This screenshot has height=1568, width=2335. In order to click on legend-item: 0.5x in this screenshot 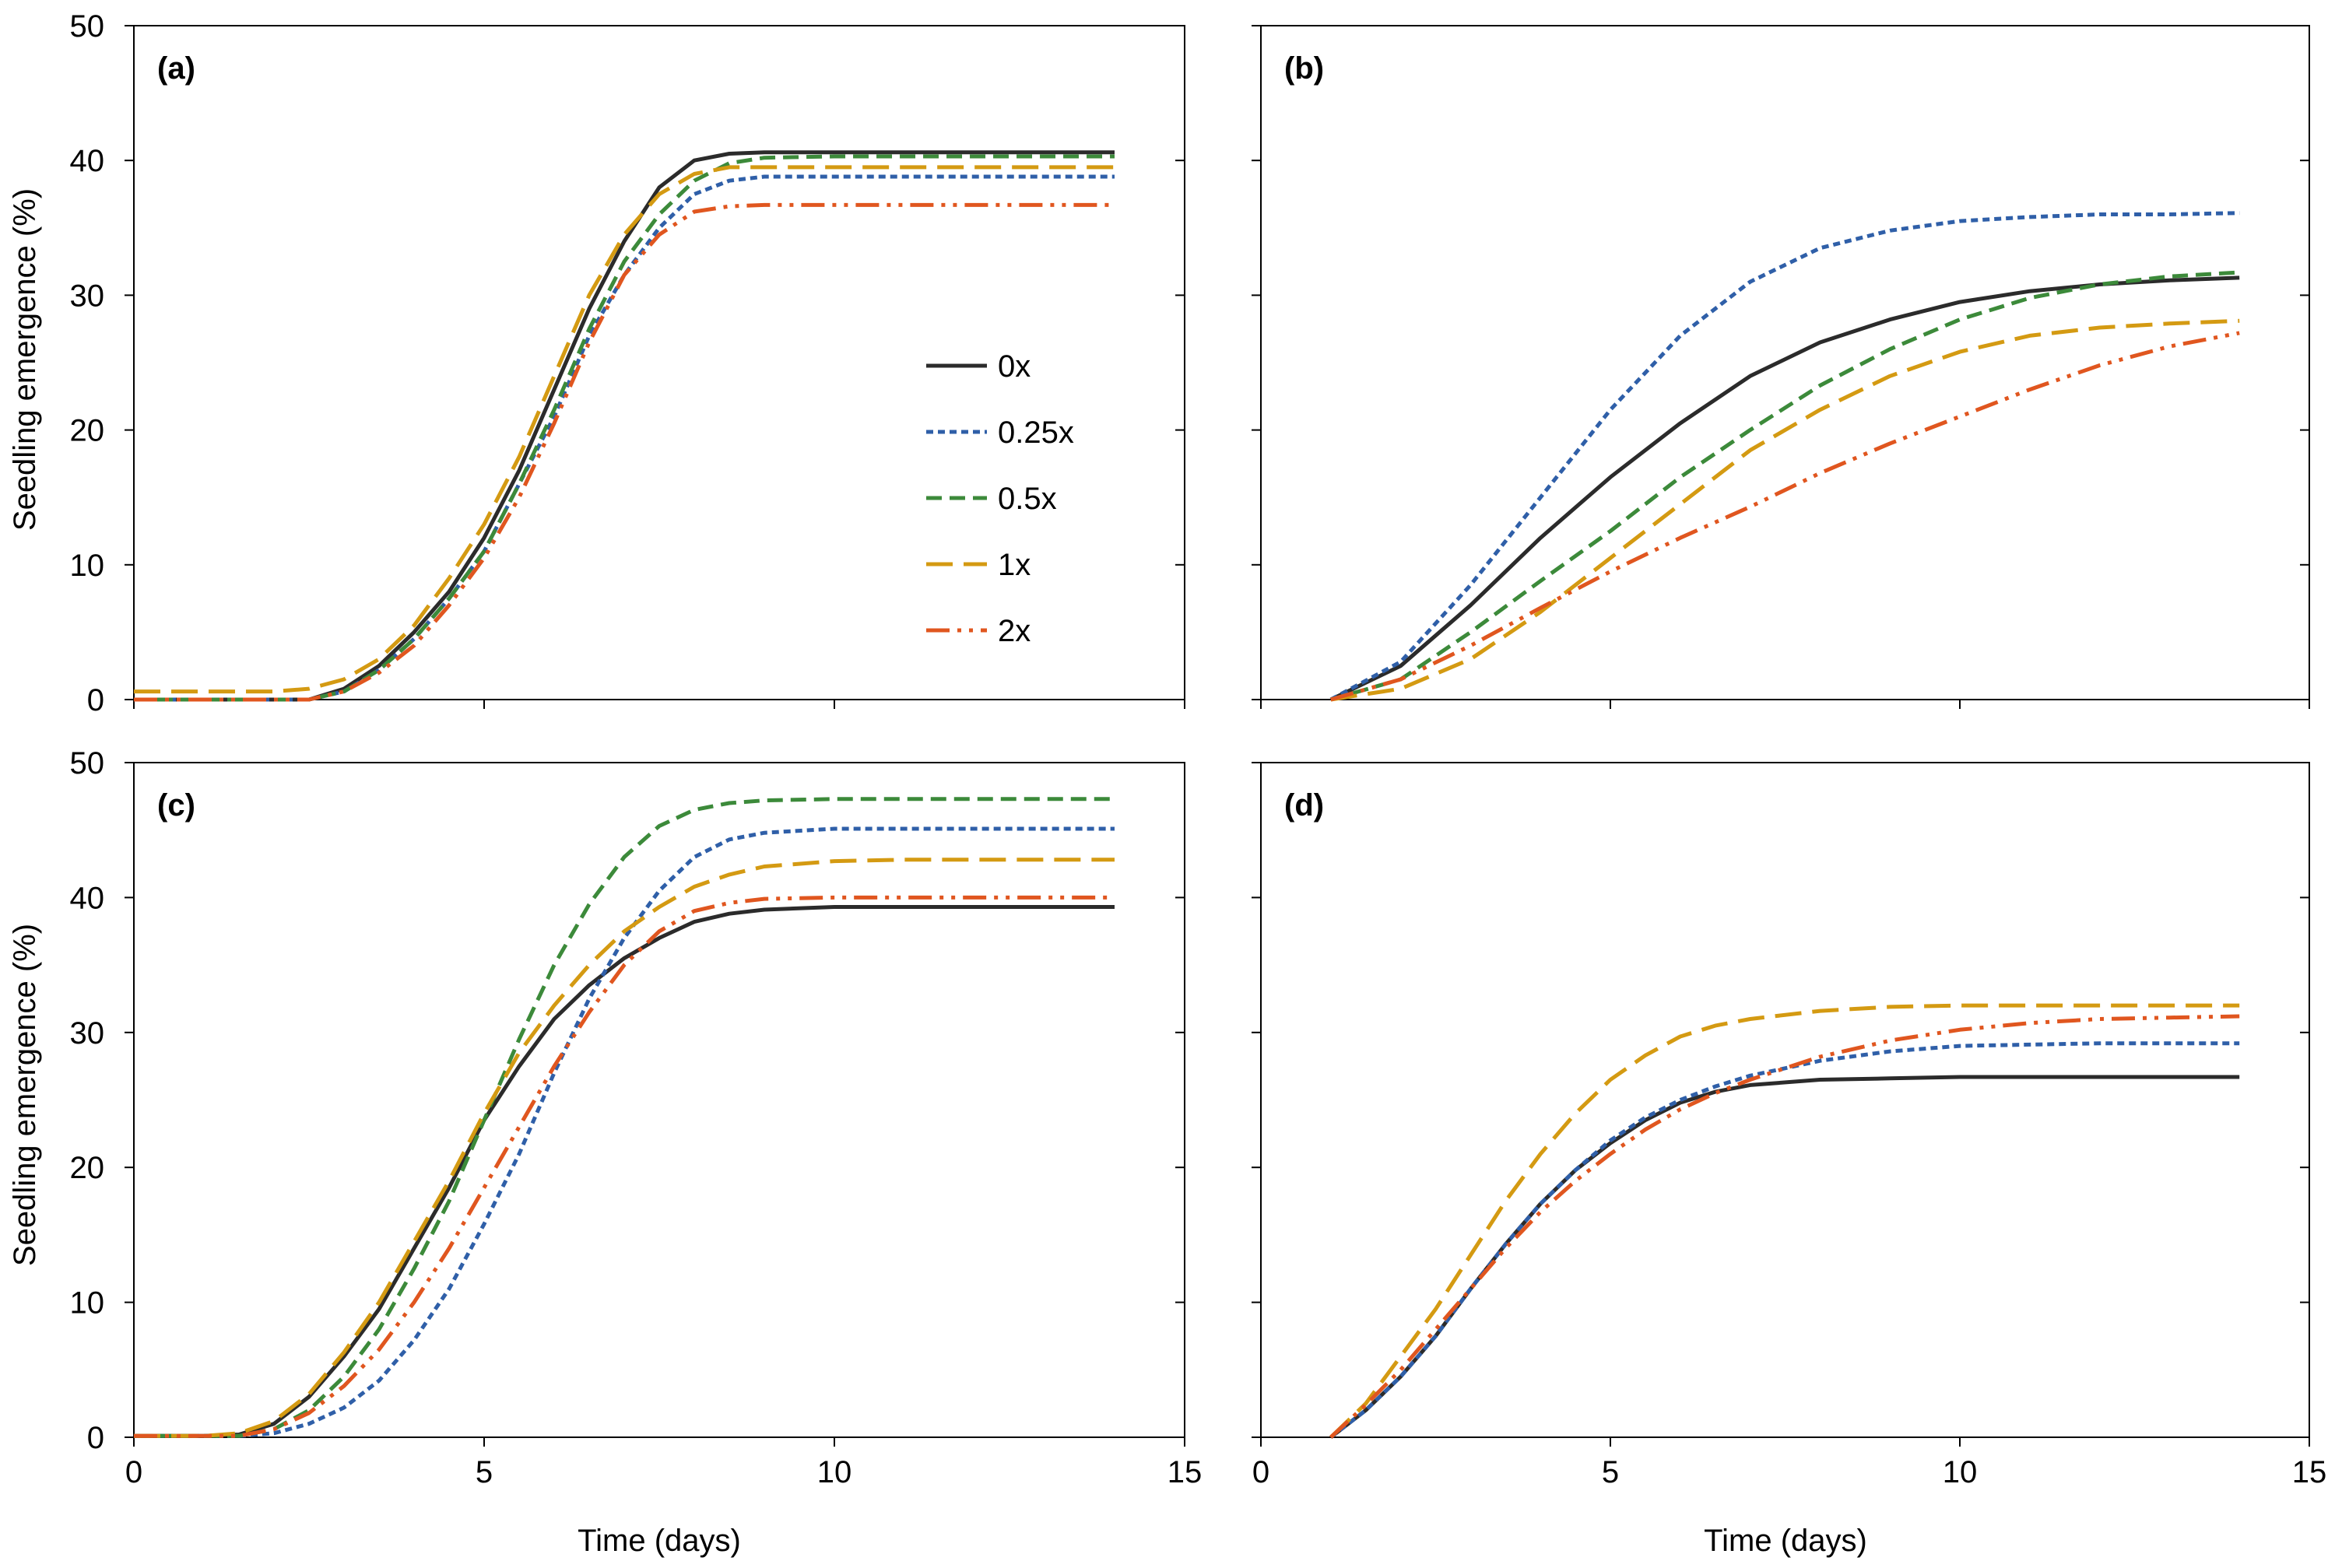, I will do `click(991, 499)`.